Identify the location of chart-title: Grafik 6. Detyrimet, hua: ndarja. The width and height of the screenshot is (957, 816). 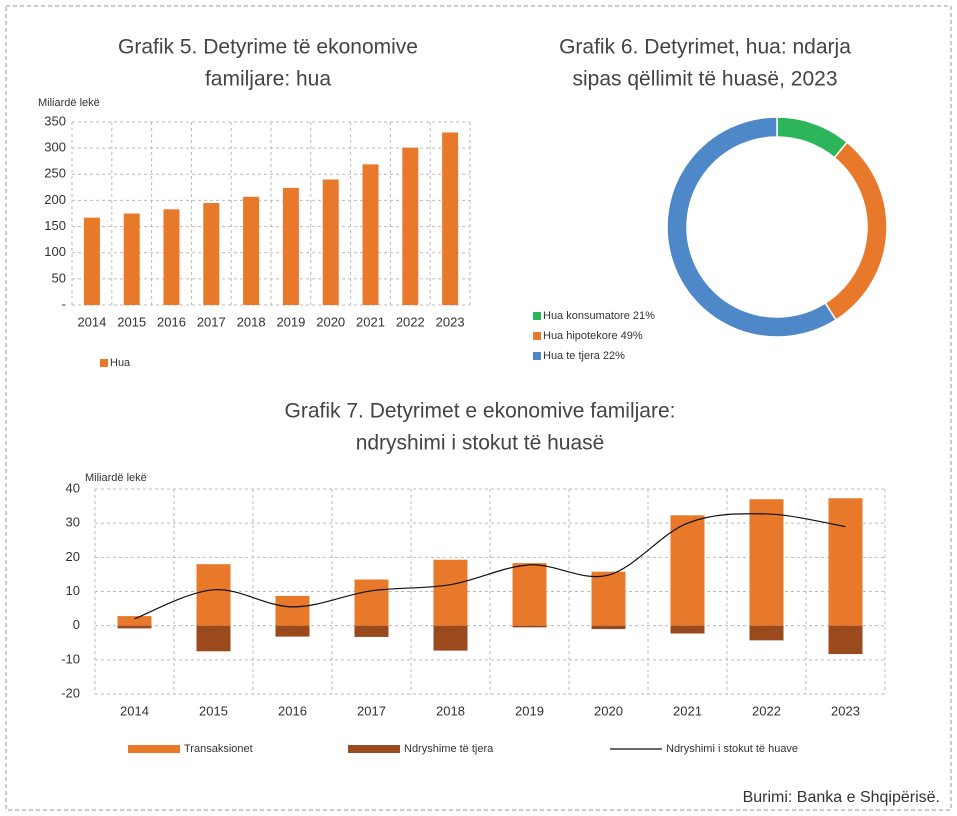
(705, 47).